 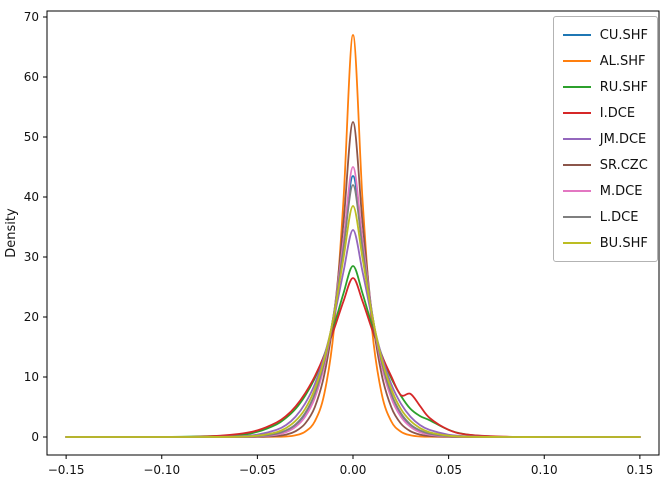 What do you see at coordinates (623, 165) in the screenshot?
I see `legend-label: SR.CZC` at bounding box center [623, 165].